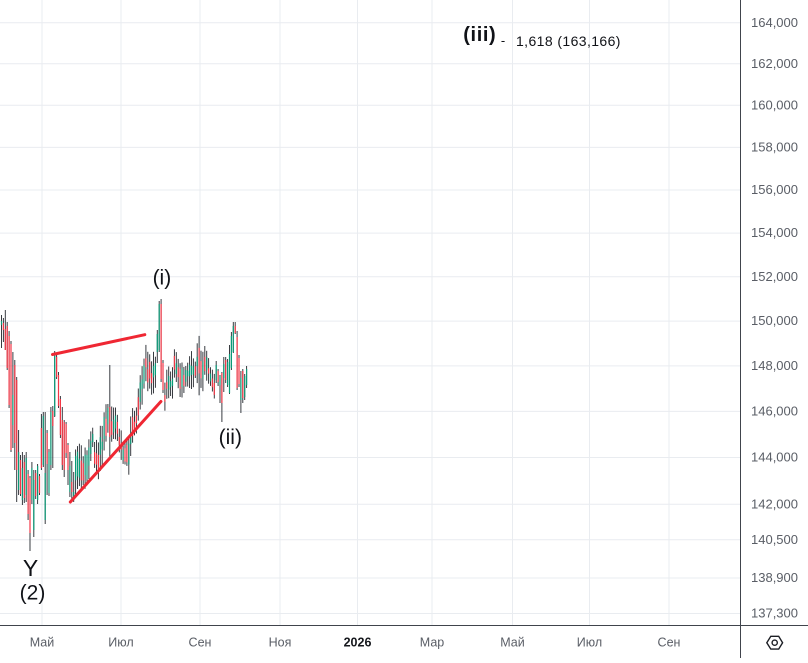  What do you see at coordinates (774, 613) in the screenshot?
I see `svg-text: 137,300` at bounding box center [774, 613].